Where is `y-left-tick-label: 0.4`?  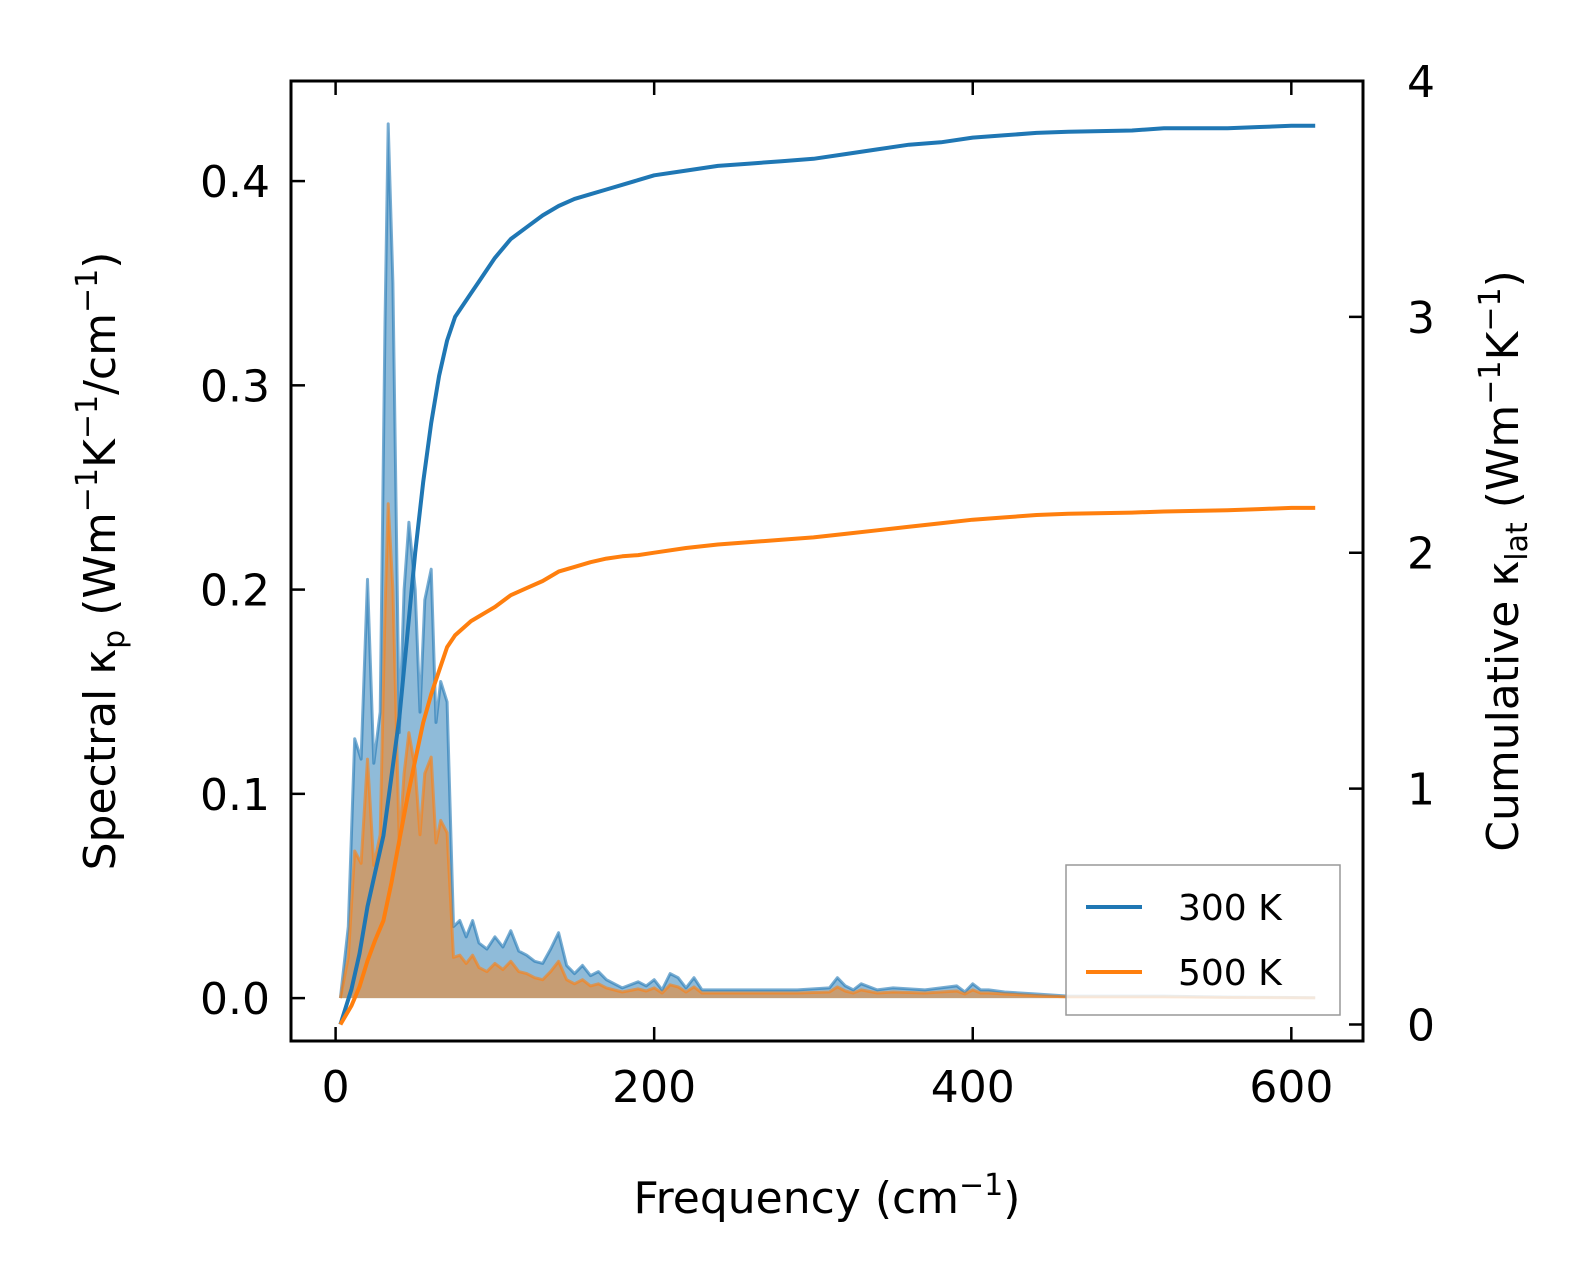 y-left-tick-label: 0.4 is located at coordinates (235, 182).